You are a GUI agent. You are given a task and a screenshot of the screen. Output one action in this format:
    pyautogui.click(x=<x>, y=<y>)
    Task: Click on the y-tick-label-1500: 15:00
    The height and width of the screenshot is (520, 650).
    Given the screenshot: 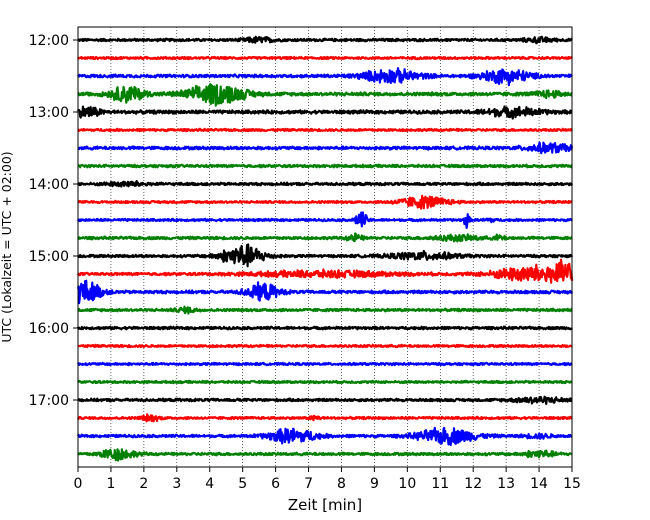 What is the action you would take?
    pyautogui.click(x=49, y=257)
    